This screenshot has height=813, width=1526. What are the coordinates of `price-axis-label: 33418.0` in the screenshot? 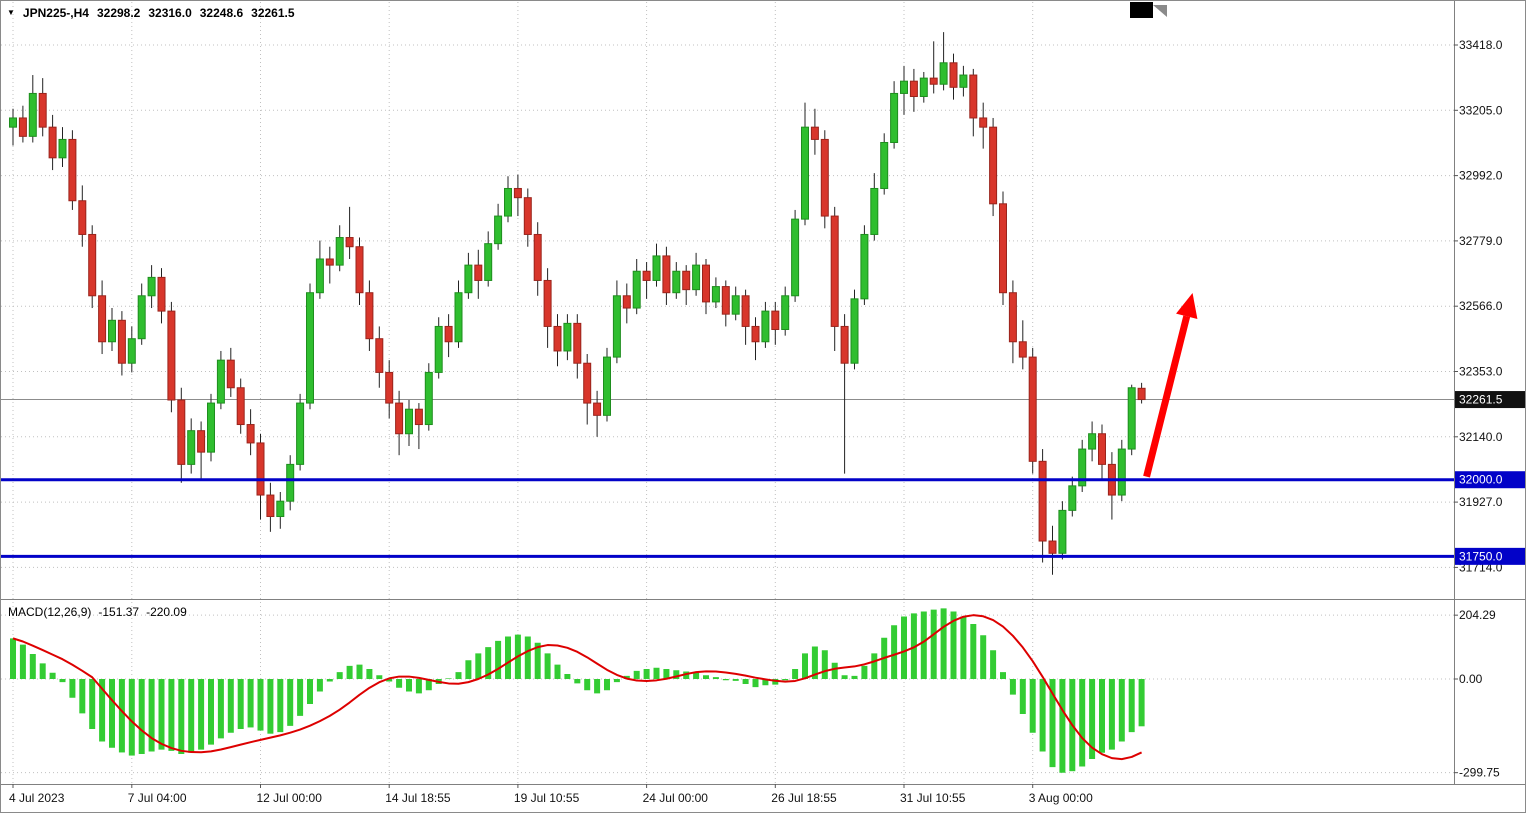 It's located at (1481, 45).